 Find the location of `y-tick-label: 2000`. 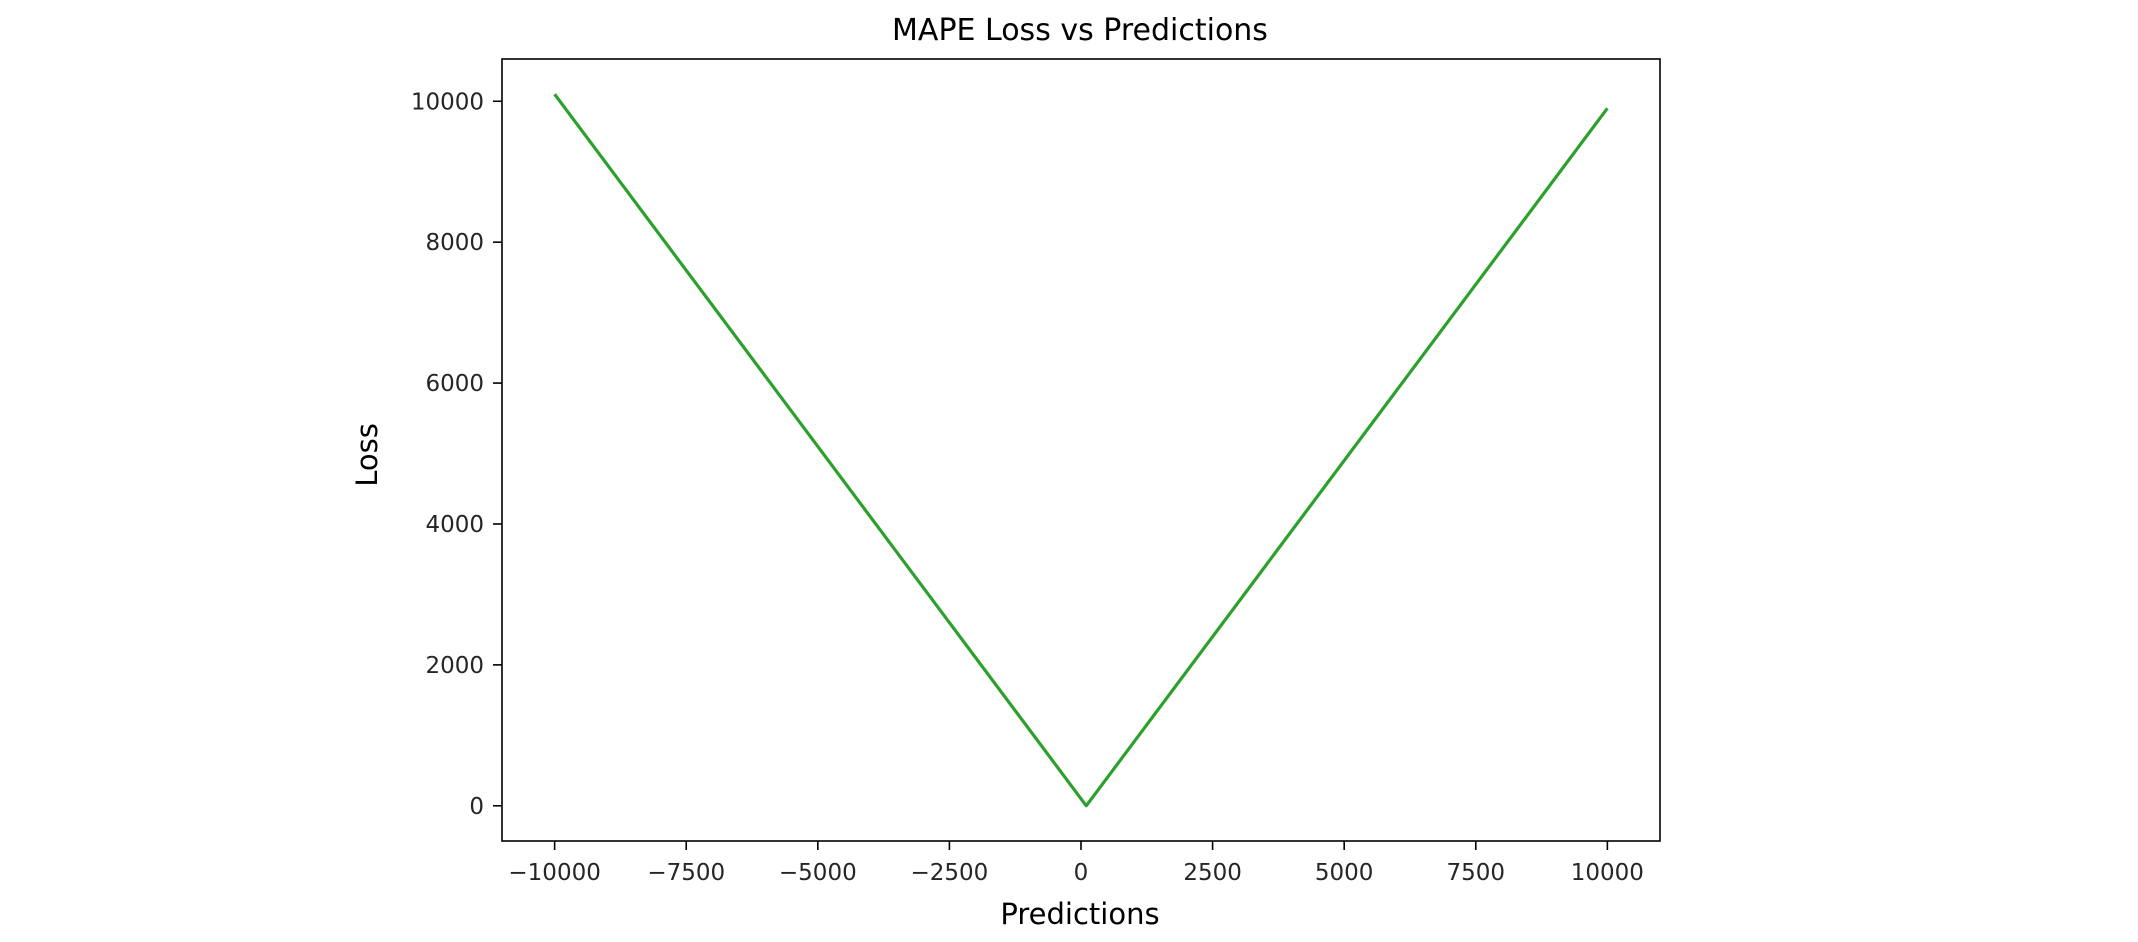

y-tick-label: 2000 is located at coordinates (454, 666).